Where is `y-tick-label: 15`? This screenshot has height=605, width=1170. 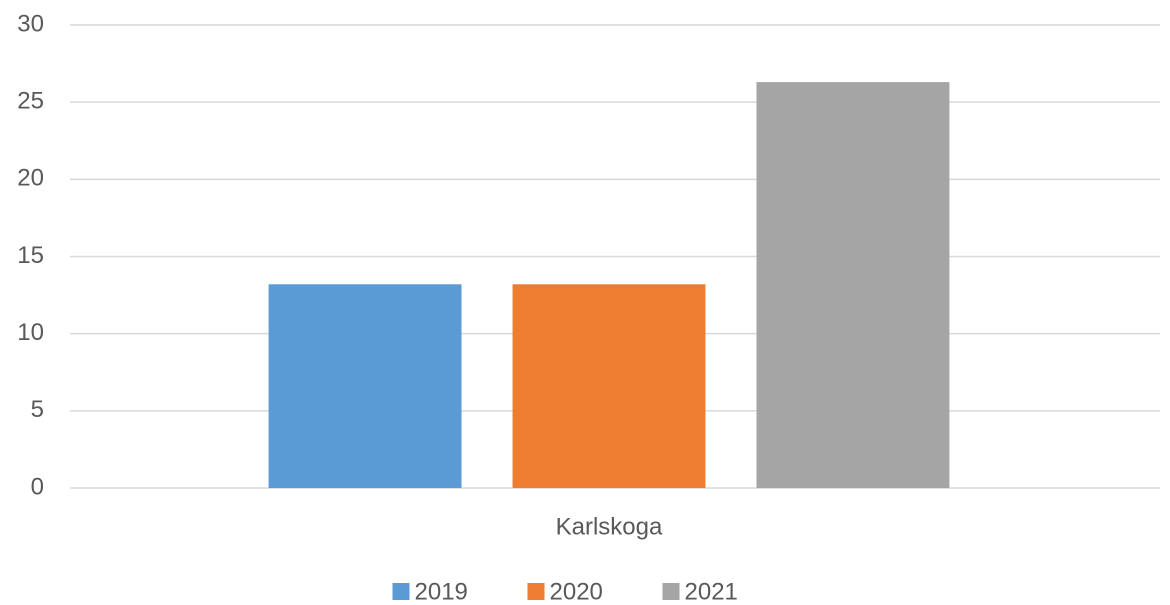 y-tick-label: 15 is located at coordinates (30, 255).